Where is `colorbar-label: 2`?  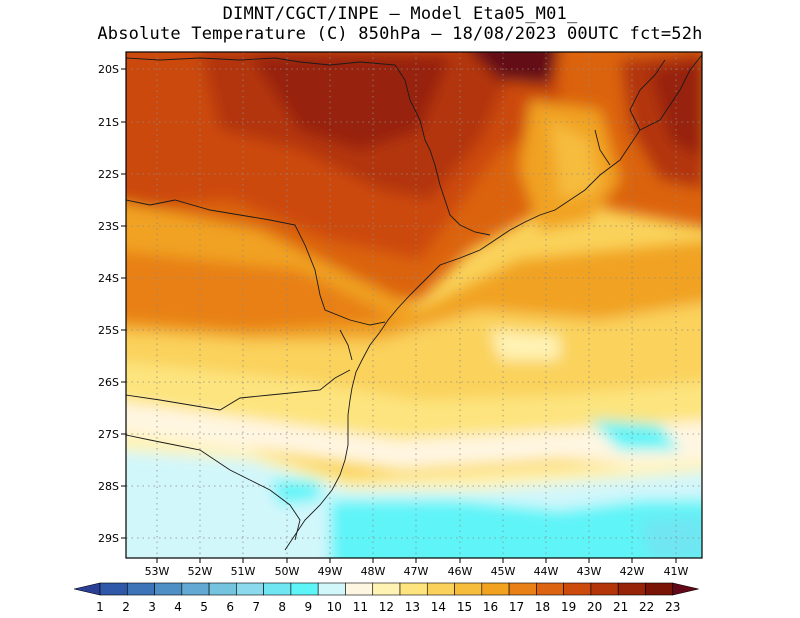 colorbar-label: 2 is located at coordinates (126, 607).